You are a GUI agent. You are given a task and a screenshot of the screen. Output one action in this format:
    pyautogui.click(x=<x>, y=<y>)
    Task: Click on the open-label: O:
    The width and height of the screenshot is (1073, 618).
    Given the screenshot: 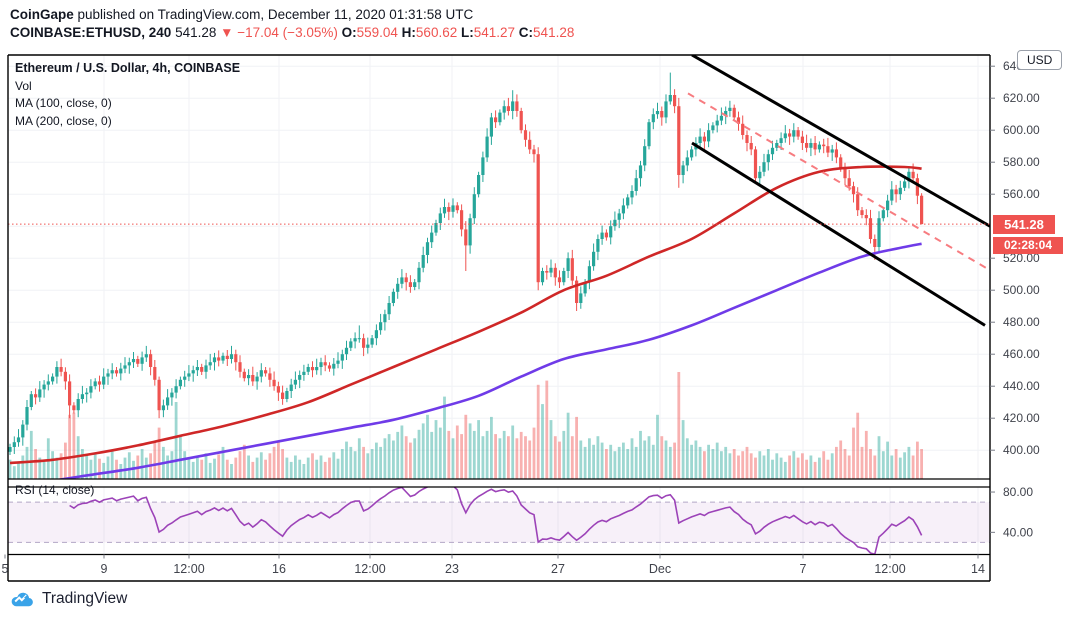 What is the action you would take?
    pyautogui.click(x=349, y=32)
    